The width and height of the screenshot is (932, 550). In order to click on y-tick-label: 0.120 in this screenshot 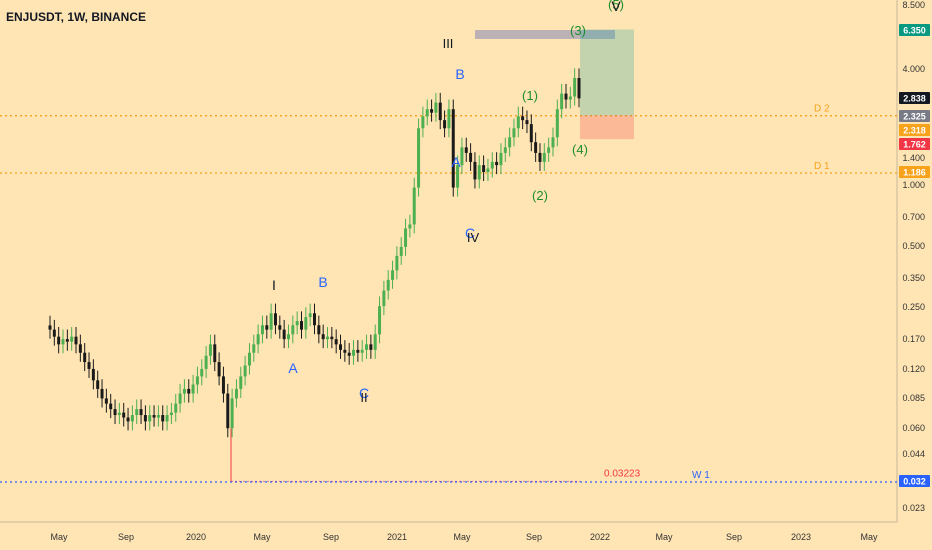, I will do `click(913, 369)`.